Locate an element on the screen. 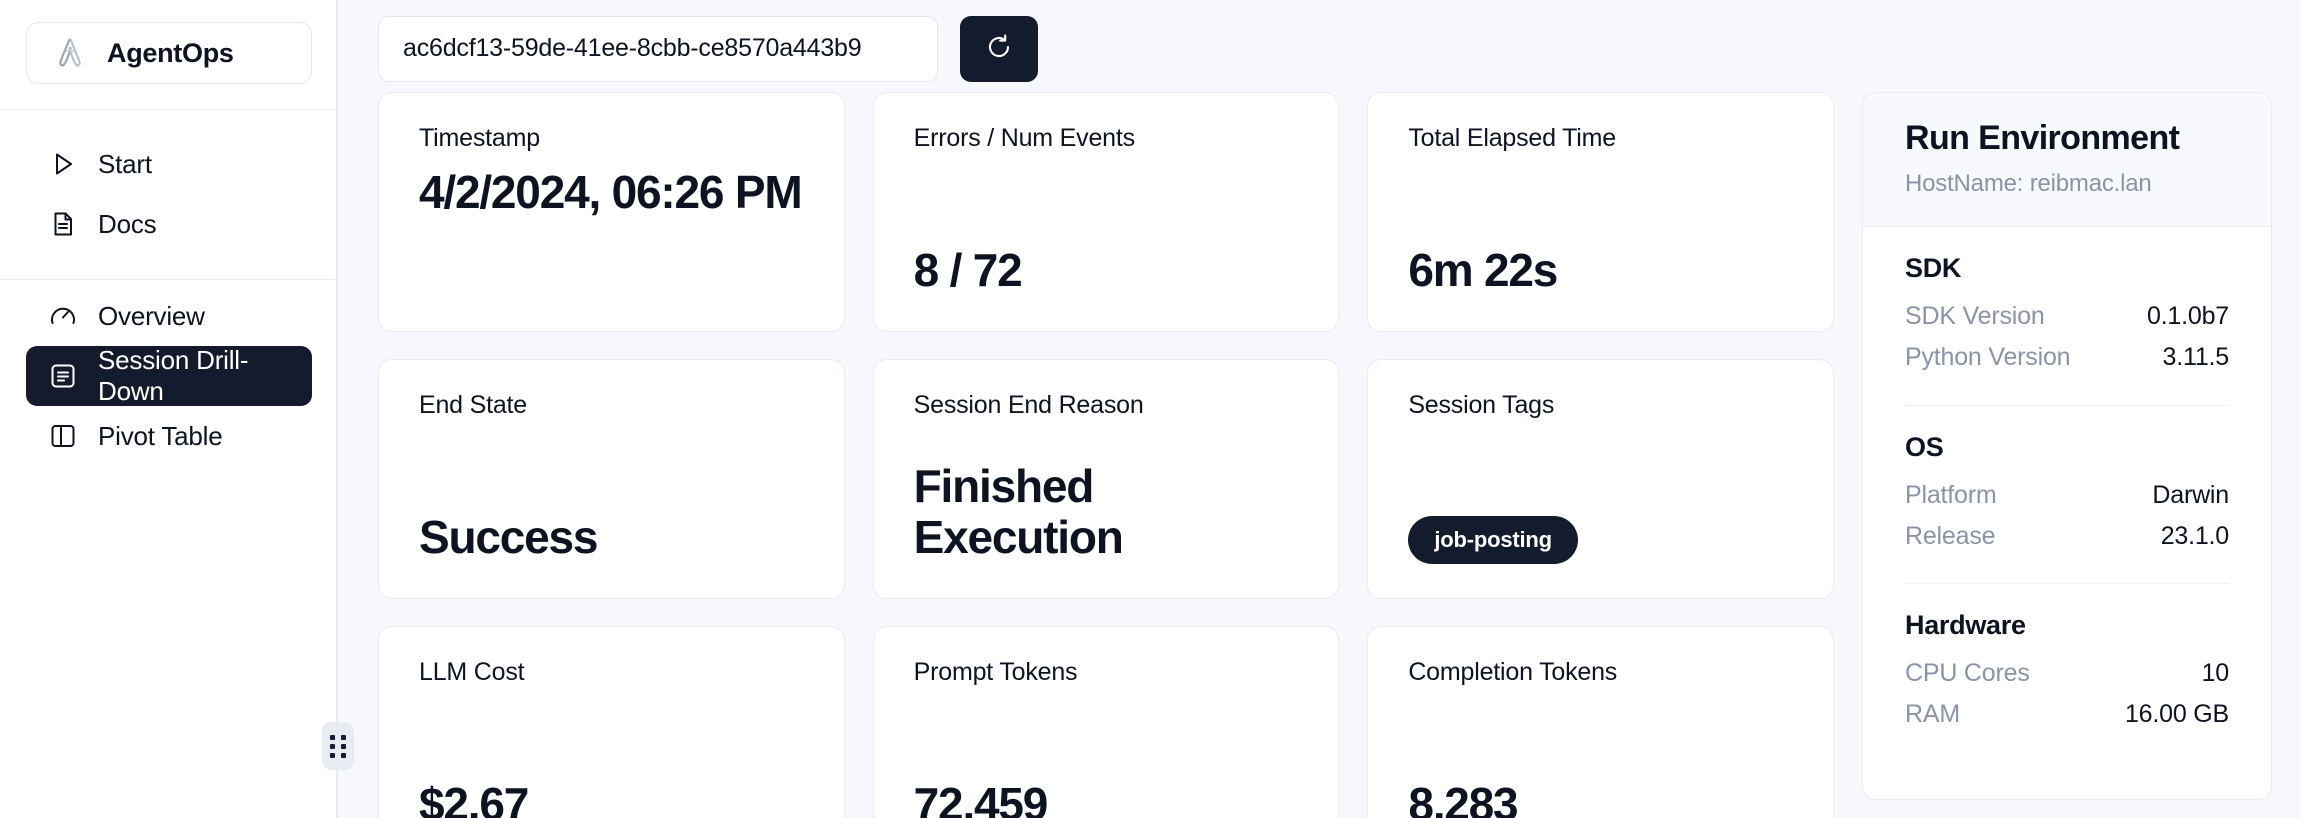  metric-card-timestamp: Timestamp 4/2/2024, 06:26 PM is located at coordinates (611, 212).